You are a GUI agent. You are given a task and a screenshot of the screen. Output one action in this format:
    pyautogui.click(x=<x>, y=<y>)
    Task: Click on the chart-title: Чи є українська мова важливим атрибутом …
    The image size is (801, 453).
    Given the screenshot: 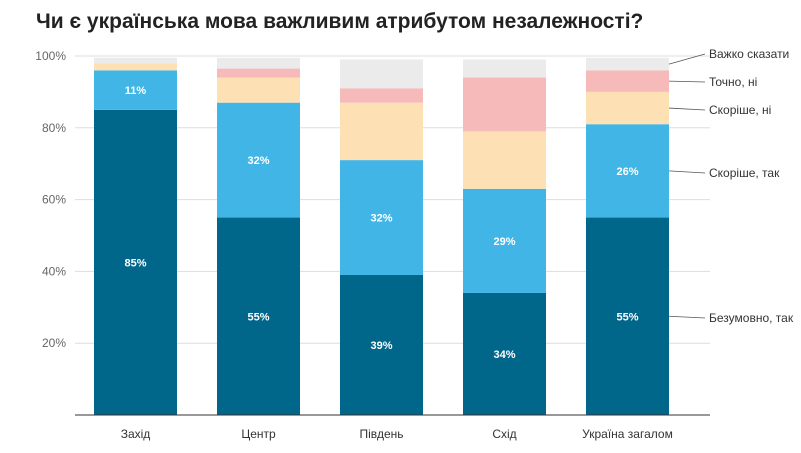 What is the action you would take?
    pyautogui.click(x=340, y=21)
    